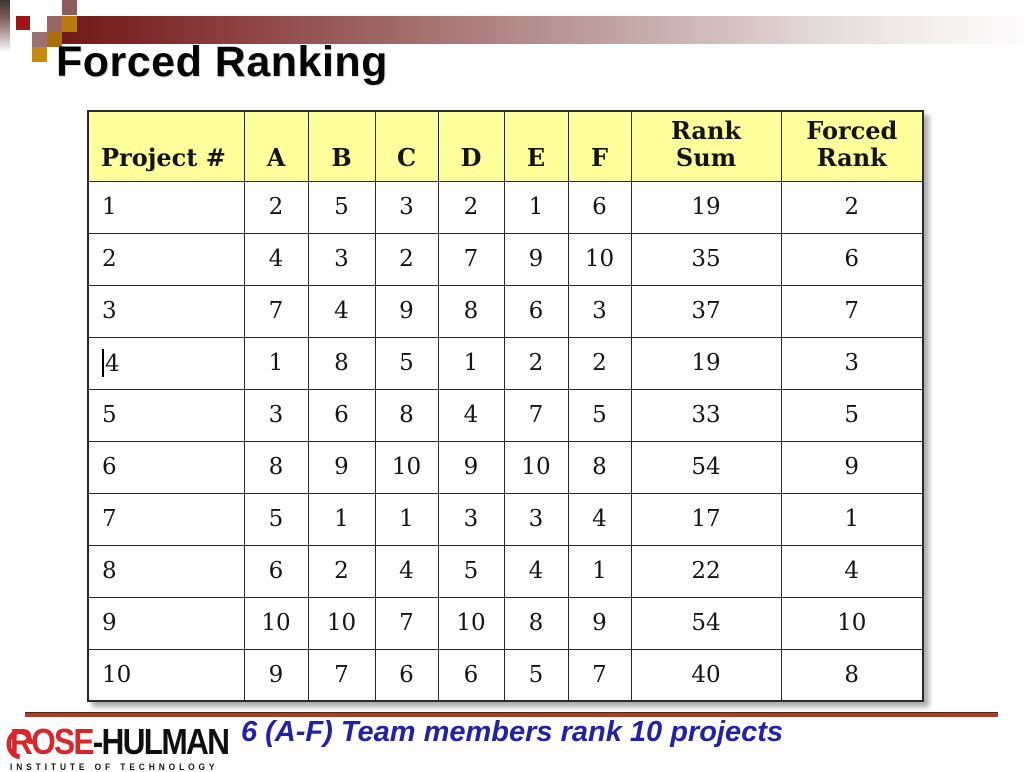  Describe the element at coordinates (599, 207) in the screenshot. I see `cell-r1-c7: 6` at that location.